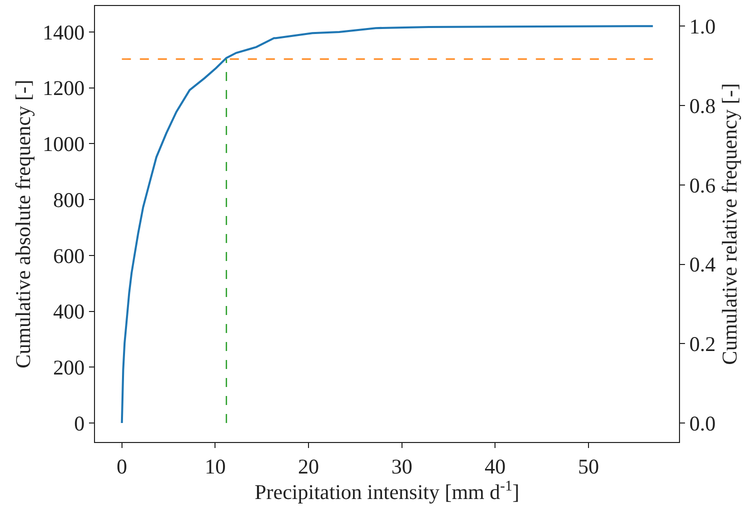 This screenshot has width=749, height=506. Describe the element at coordinates (702, 106) in the screenshot. I see `y2-tick-label: 0.8` at that location.